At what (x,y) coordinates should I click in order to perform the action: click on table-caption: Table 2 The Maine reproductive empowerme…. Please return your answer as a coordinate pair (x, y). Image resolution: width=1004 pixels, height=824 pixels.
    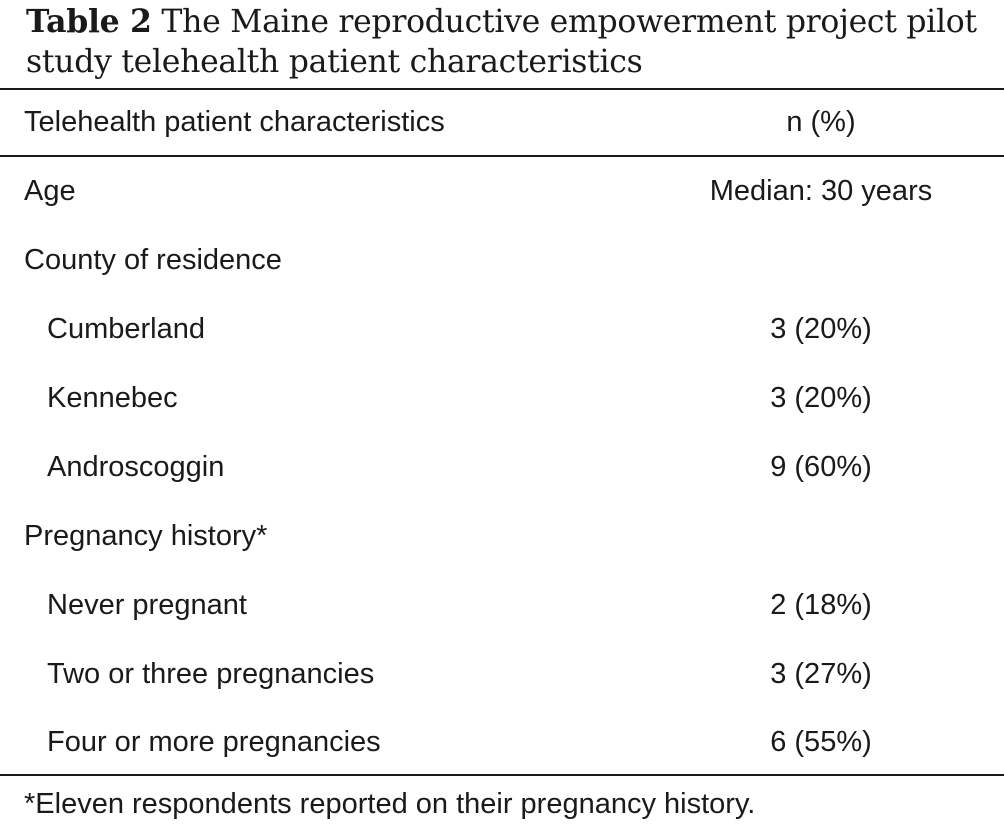
    Looking at the image, I should click on (511, 42).